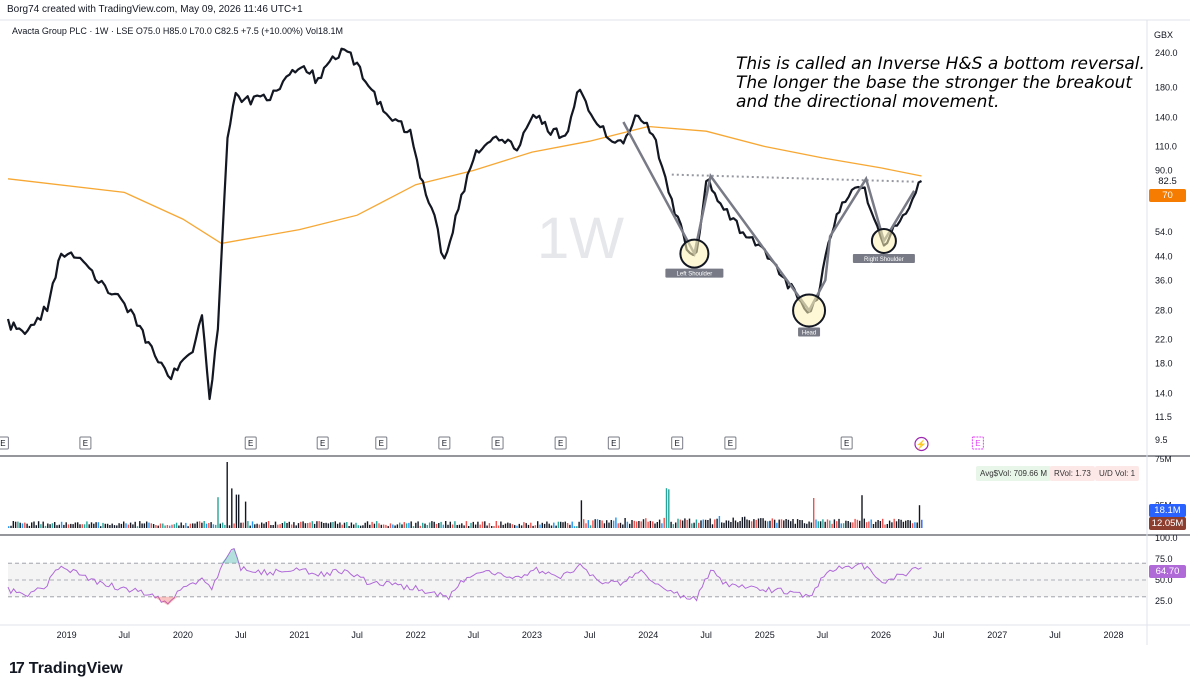 The width and height of the screenshot is (1200, 692). I want to click on price-tick-label: 11.5, so click(1163, 417).